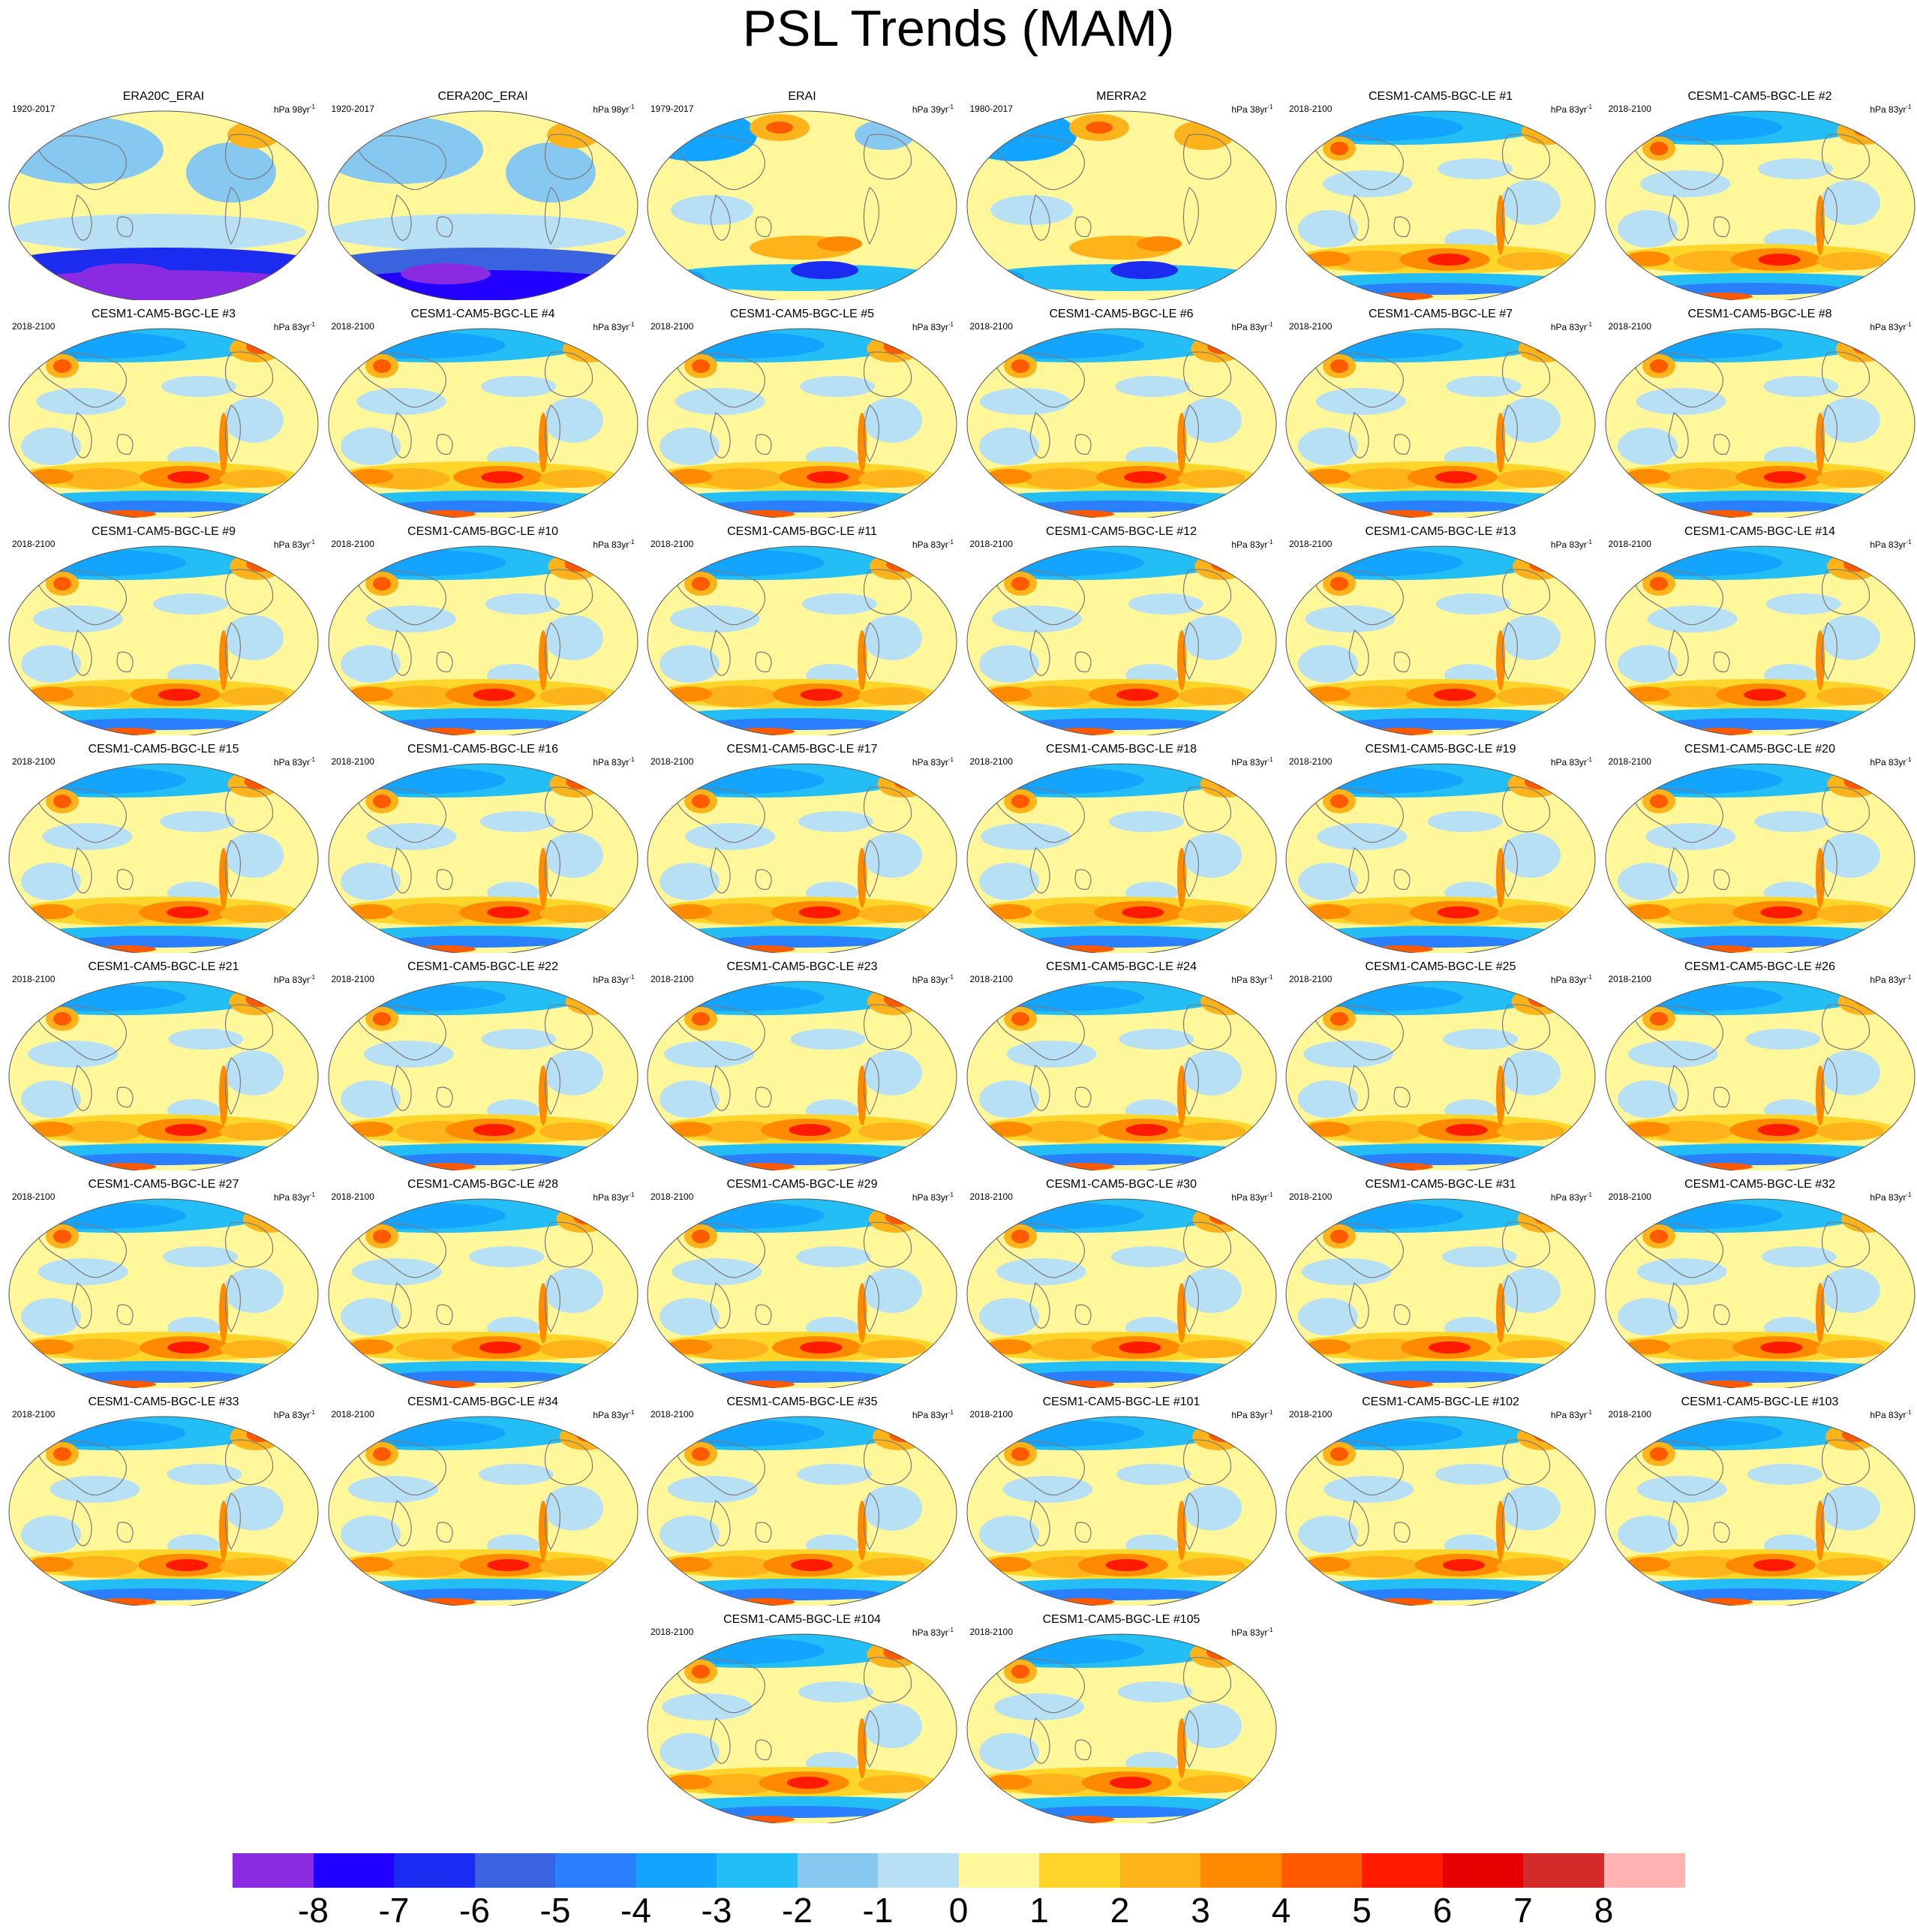  Describe the element at coordinates (1466, 1130) in the screenshot. I see `southern-high-core` at that location.